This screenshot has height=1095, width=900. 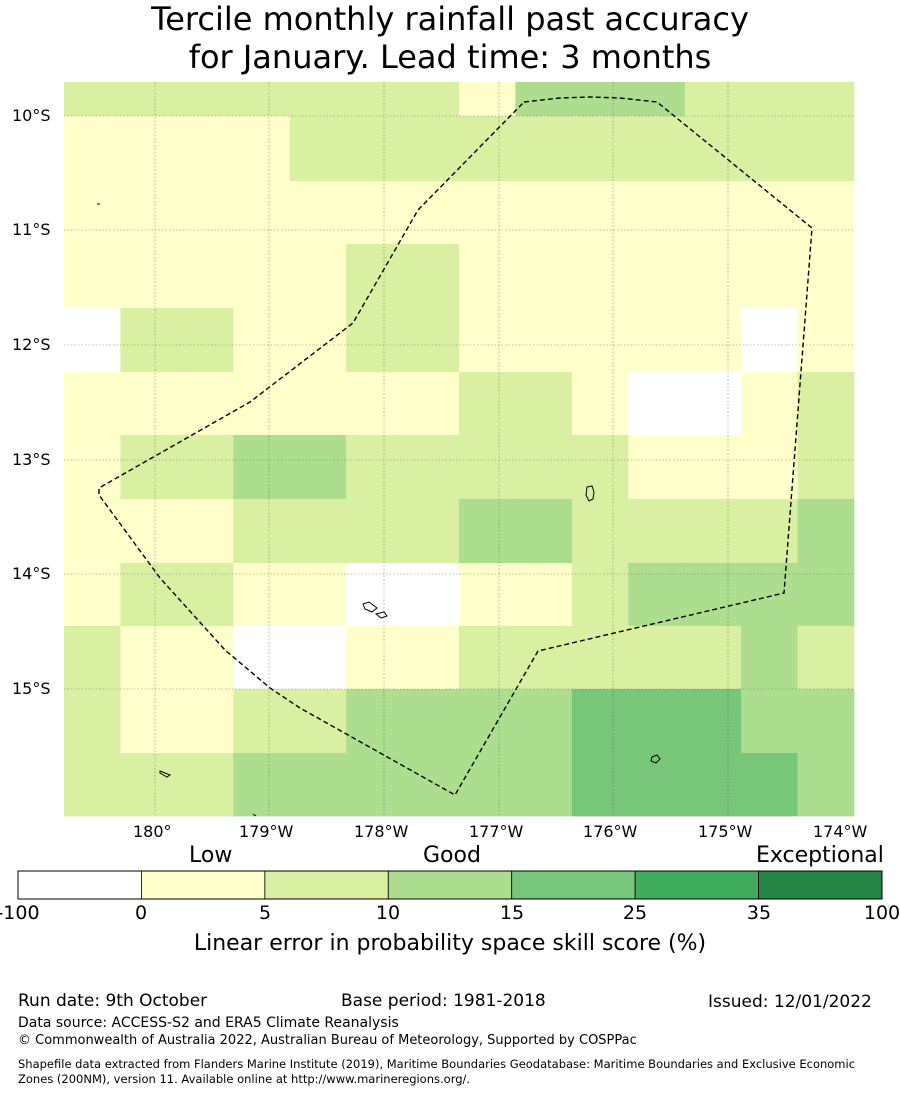 I want to click on legend-word-good: Good, so click(x=452, y=855).